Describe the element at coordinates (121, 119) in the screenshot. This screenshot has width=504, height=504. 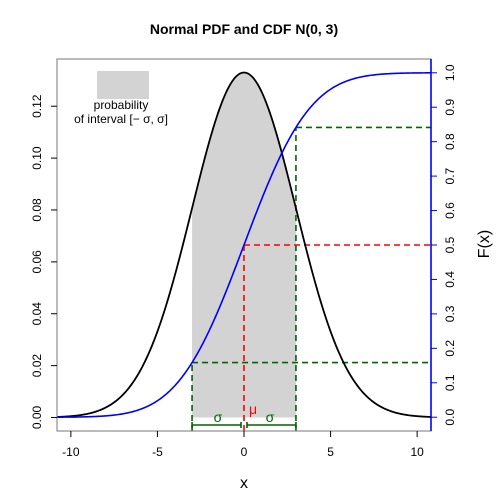
I see `legend-label-line2: of interval [− σ, σ]` at that location.